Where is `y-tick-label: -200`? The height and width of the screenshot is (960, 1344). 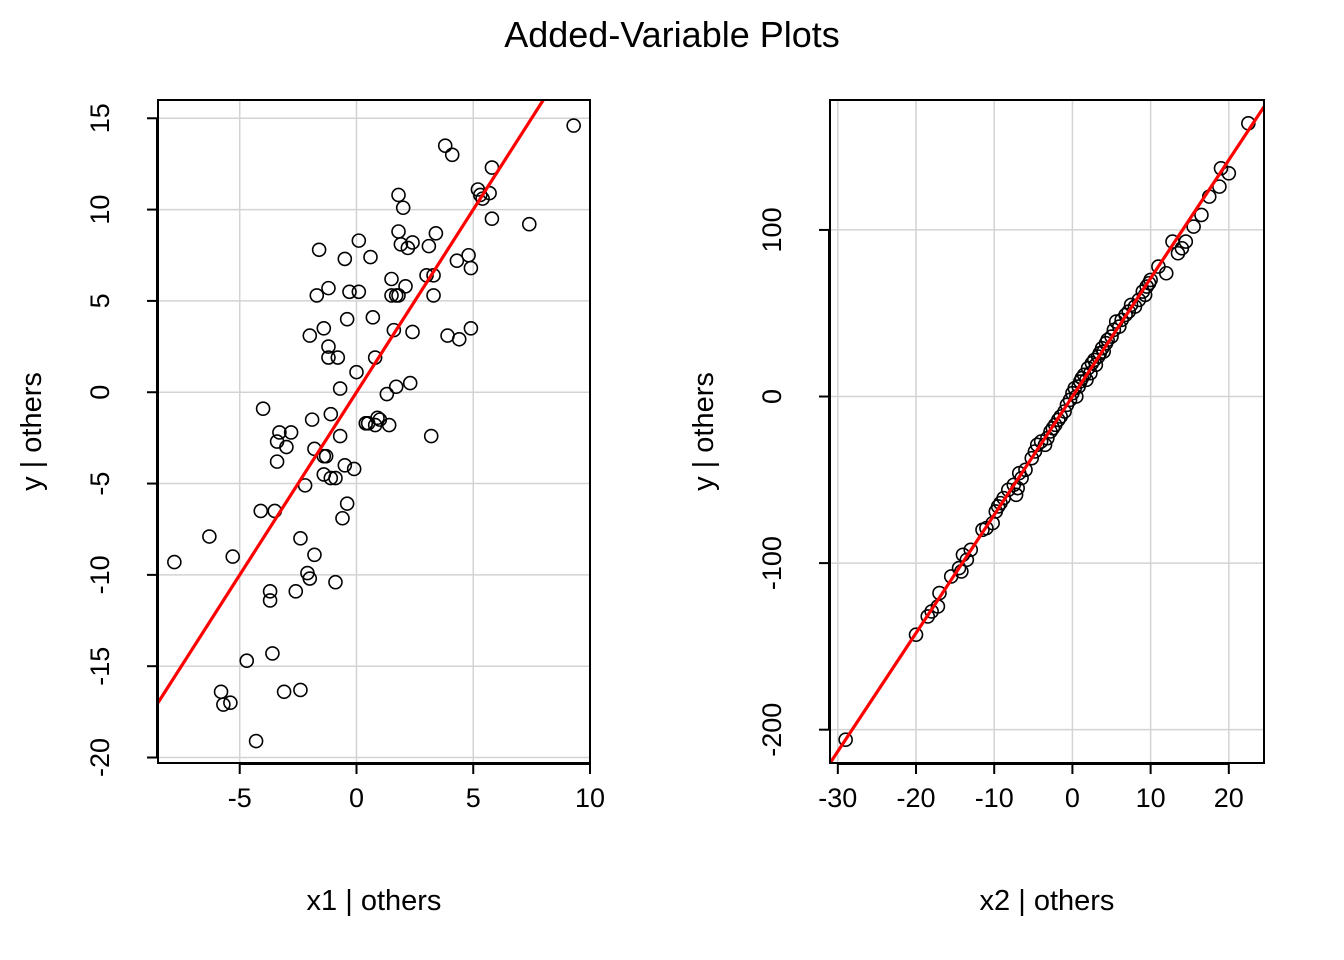
y-tick-label: -200 is located at coordinates (772, 730).